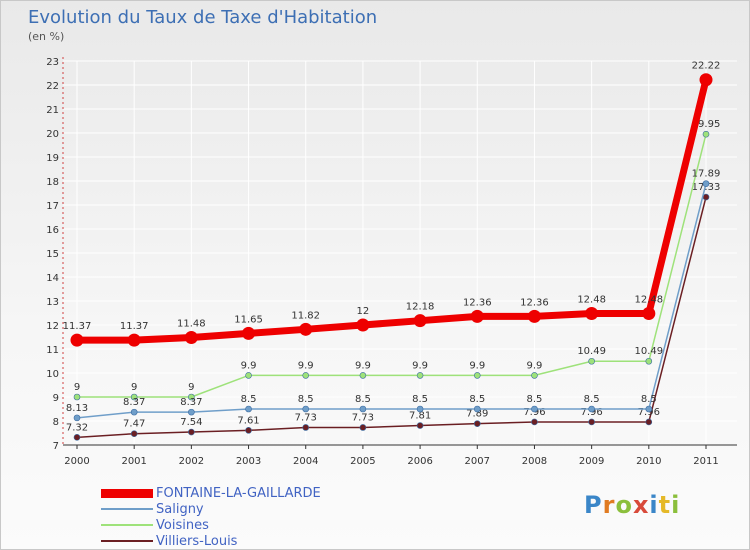 The image size is (750, 550). Describe the element at coordinates (56, 446) in the screenshot. I see `y-tick-label: 7` at that location.